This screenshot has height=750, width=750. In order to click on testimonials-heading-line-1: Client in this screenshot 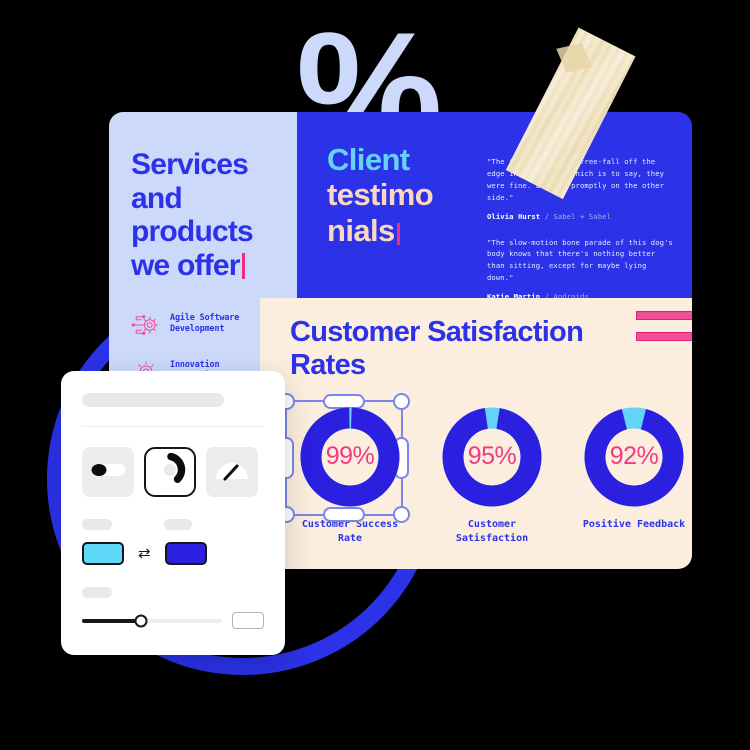, I will do `click(368, 159)`.